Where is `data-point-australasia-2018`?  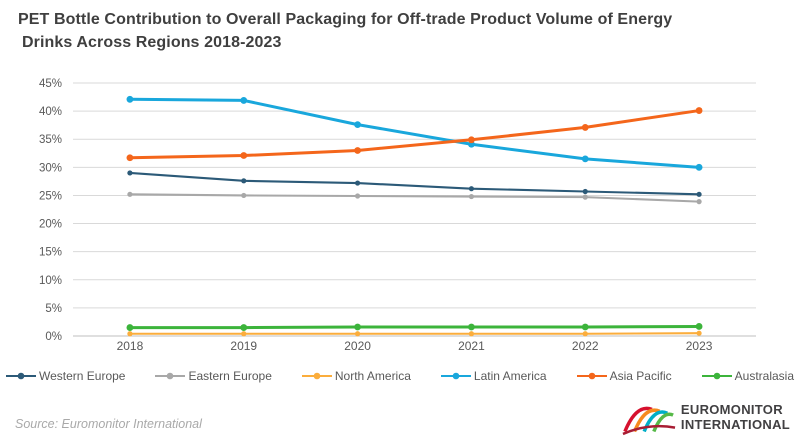
data-point-australasia-2018 is located at coordinates (130, 327).